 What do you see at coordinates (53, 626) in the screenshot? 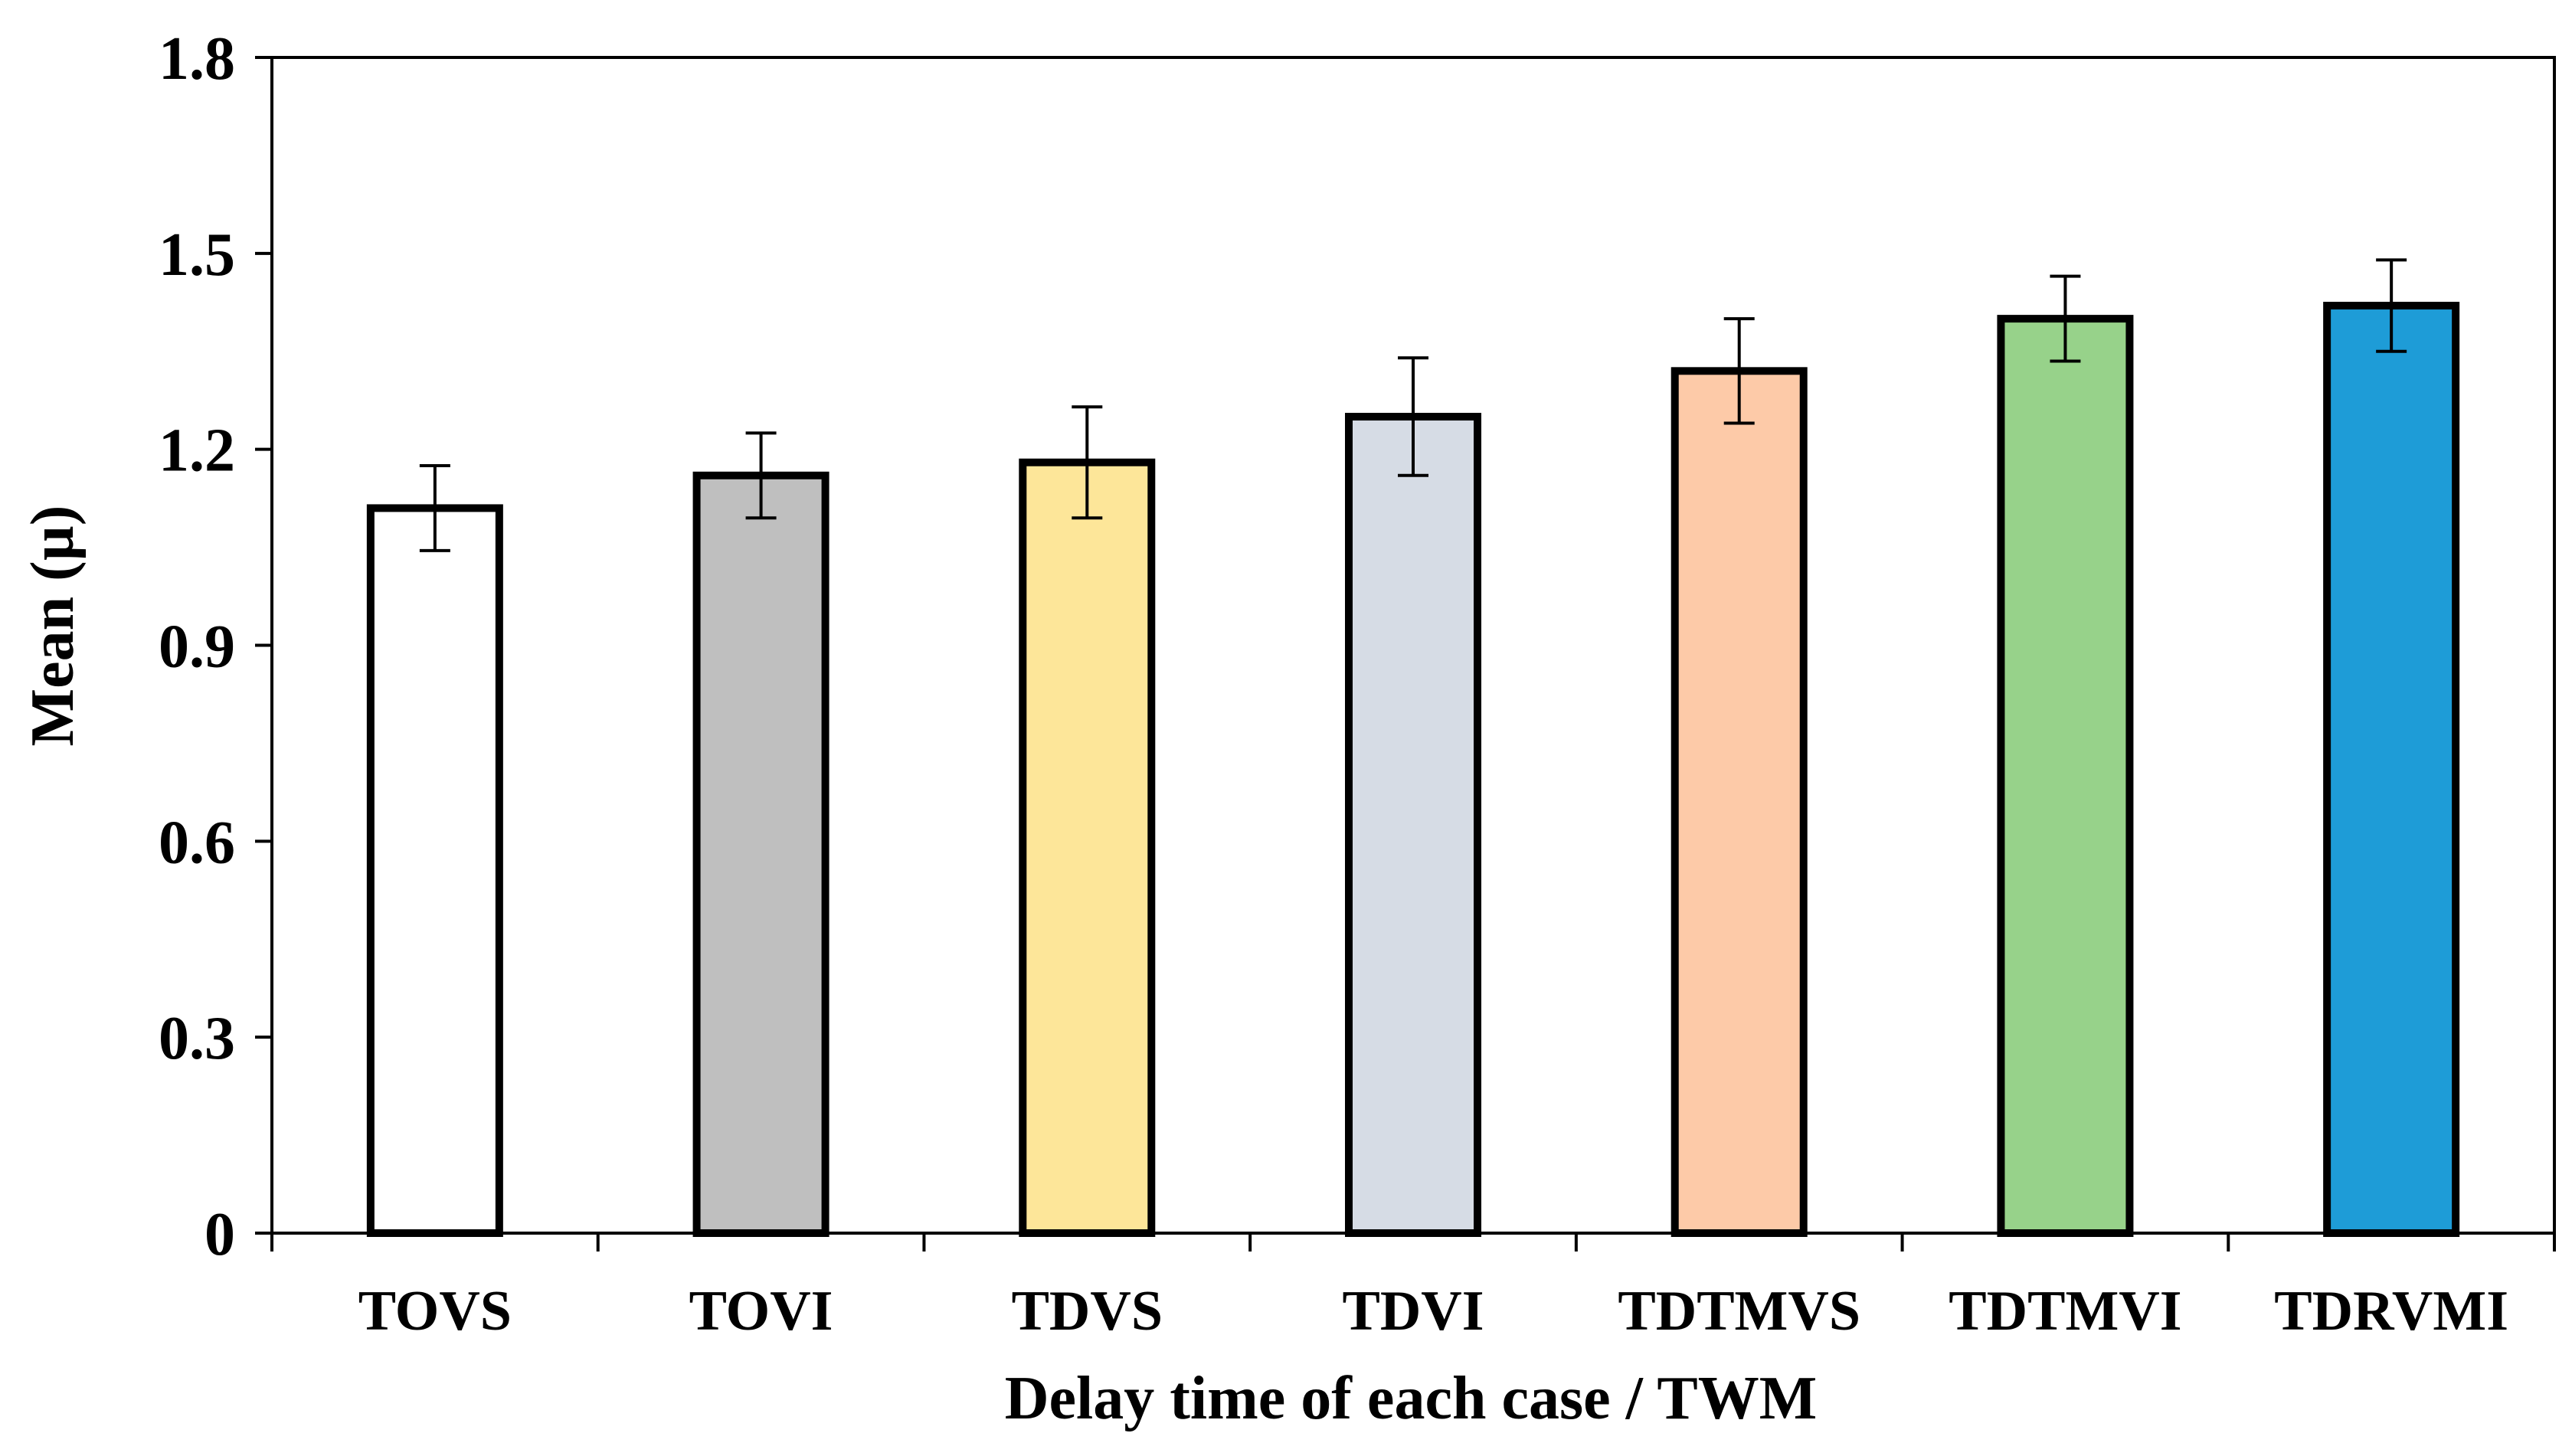
I see `y-axis-title: Mean (µ)` at bounding box center [53, 626].